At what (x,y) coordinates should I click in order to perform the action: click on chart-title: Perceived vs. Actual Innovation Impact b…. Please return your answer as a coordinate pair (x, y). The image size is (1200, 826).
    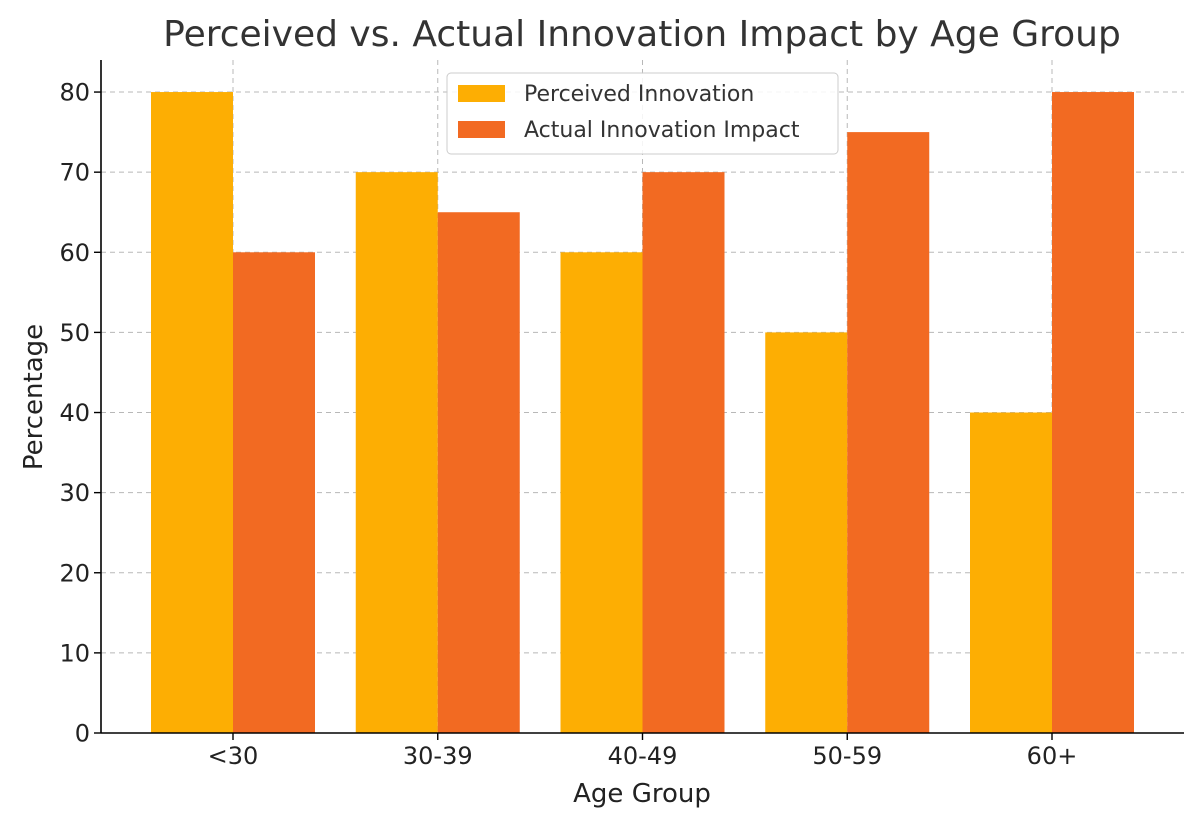
    Looking at the image, I should click on (642, 34).